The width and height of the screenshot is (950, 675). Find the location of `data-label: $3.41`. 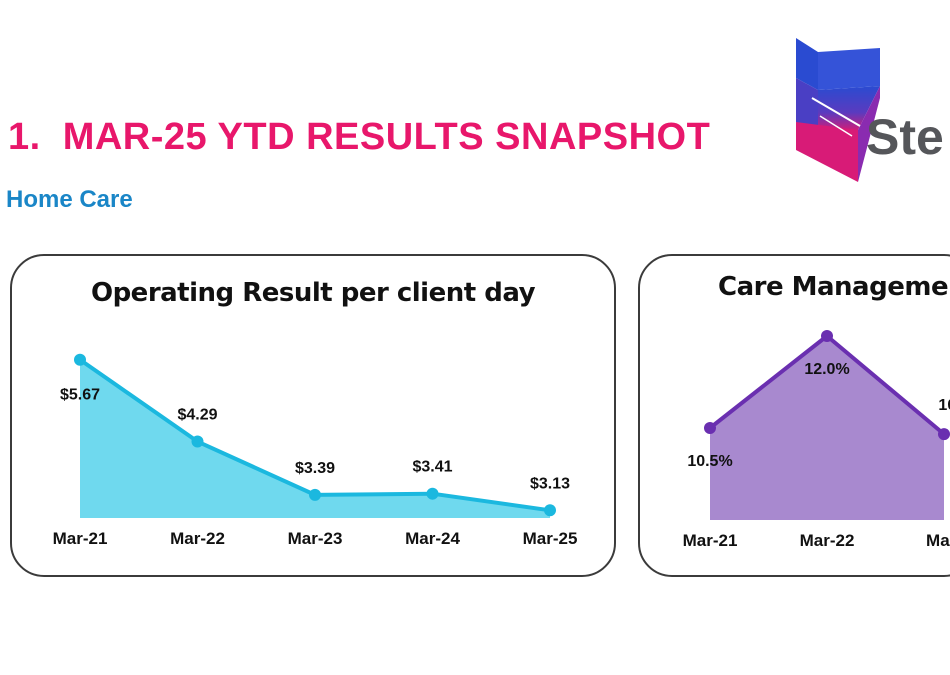

data-label: $3.41 is located at coordinates (432, 467).